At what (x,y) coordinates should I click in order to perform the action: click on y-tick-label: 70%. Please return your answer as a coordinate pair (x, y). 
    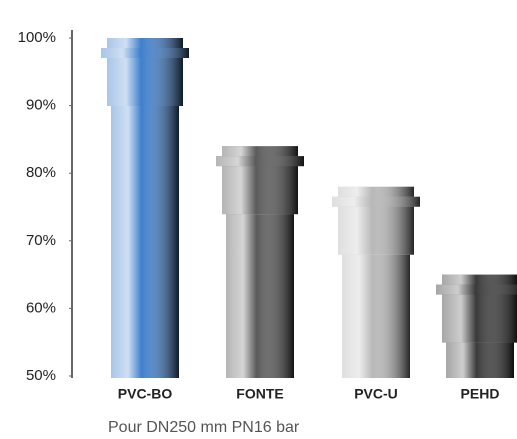
    Looking at the image, I should click on (41, 240).